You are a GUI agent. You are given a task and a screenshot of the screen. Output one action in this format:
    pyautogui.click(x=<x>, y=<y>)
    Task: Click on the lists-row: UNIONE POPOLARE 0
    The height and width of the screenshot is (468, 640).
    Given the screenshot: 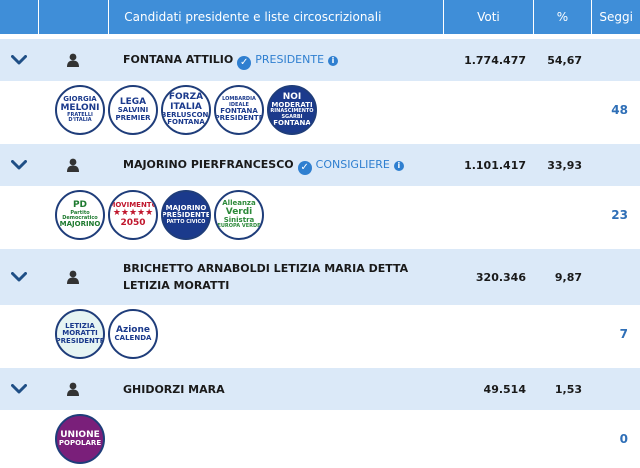 What is the action you would take?
    pyautogui.click(x=320, y=439)
    